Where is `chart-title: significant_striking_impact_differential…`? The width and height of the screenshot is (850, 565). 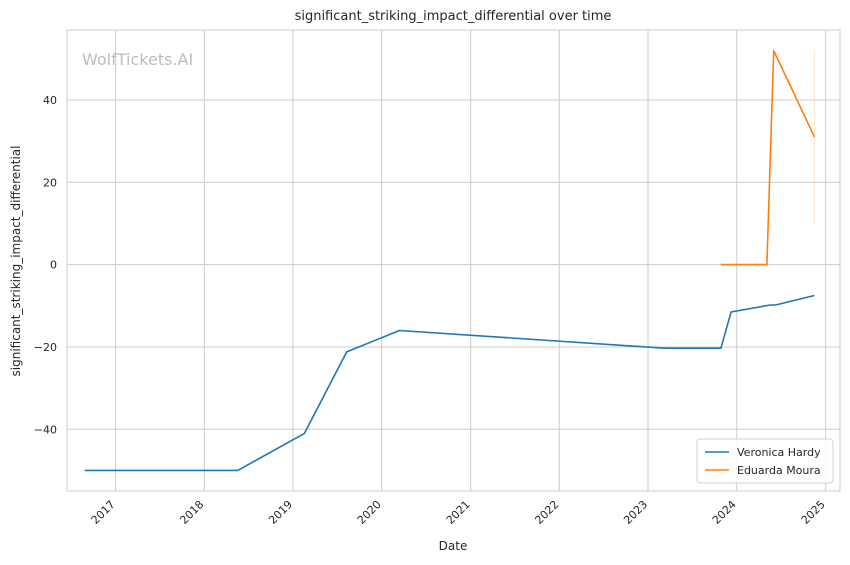 chart-title: significant_striking_impact_differential… is located at coordinates (453, 16).